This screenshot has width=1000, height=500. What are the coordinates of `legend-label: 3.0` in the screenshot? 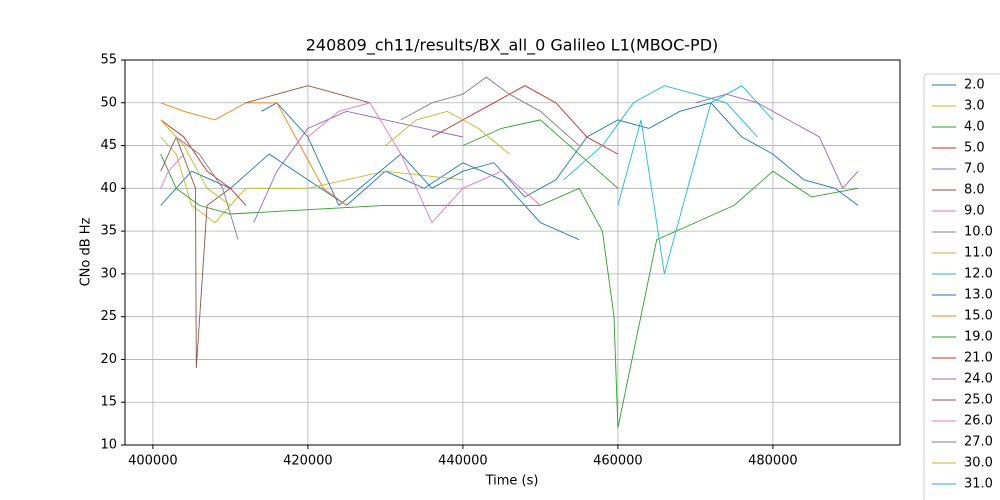 It's located at (974, 106).